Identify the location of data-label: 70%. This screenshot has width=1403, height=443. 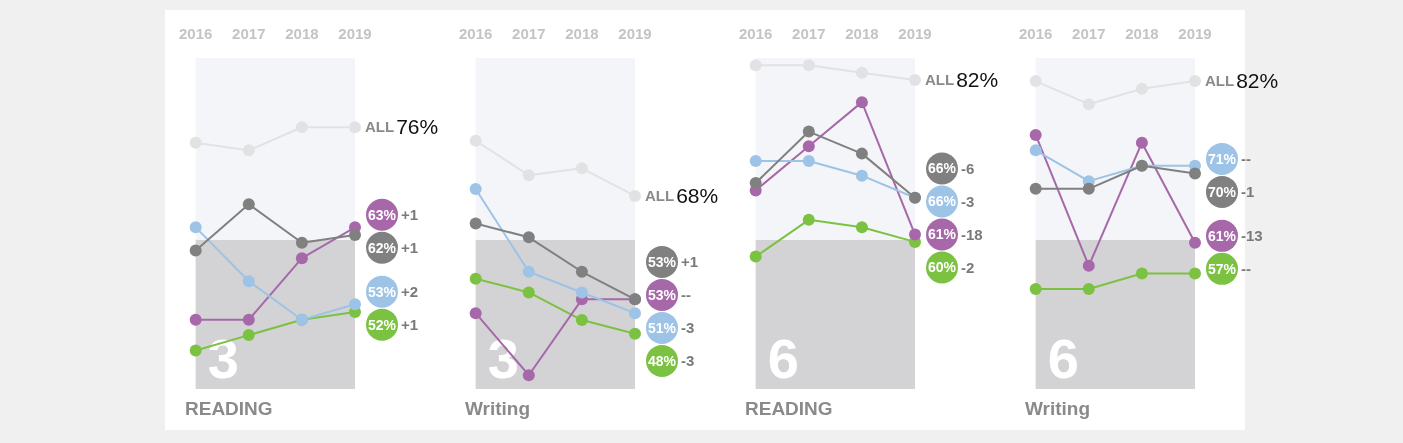
(1222, 191).